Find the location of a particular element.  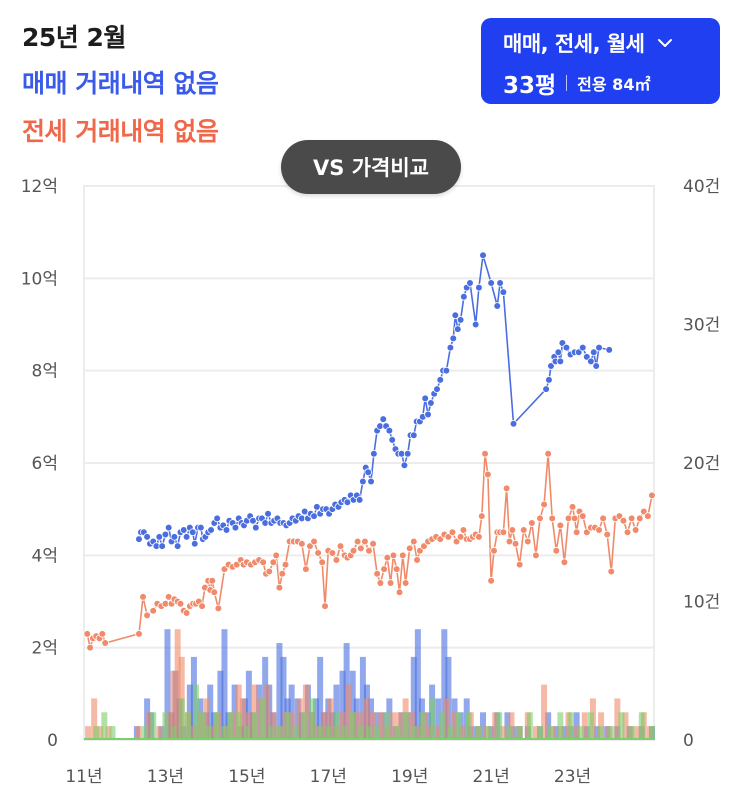

sale-status-text: 매매 거래내역 없음 is located at coordinates (120, 83).